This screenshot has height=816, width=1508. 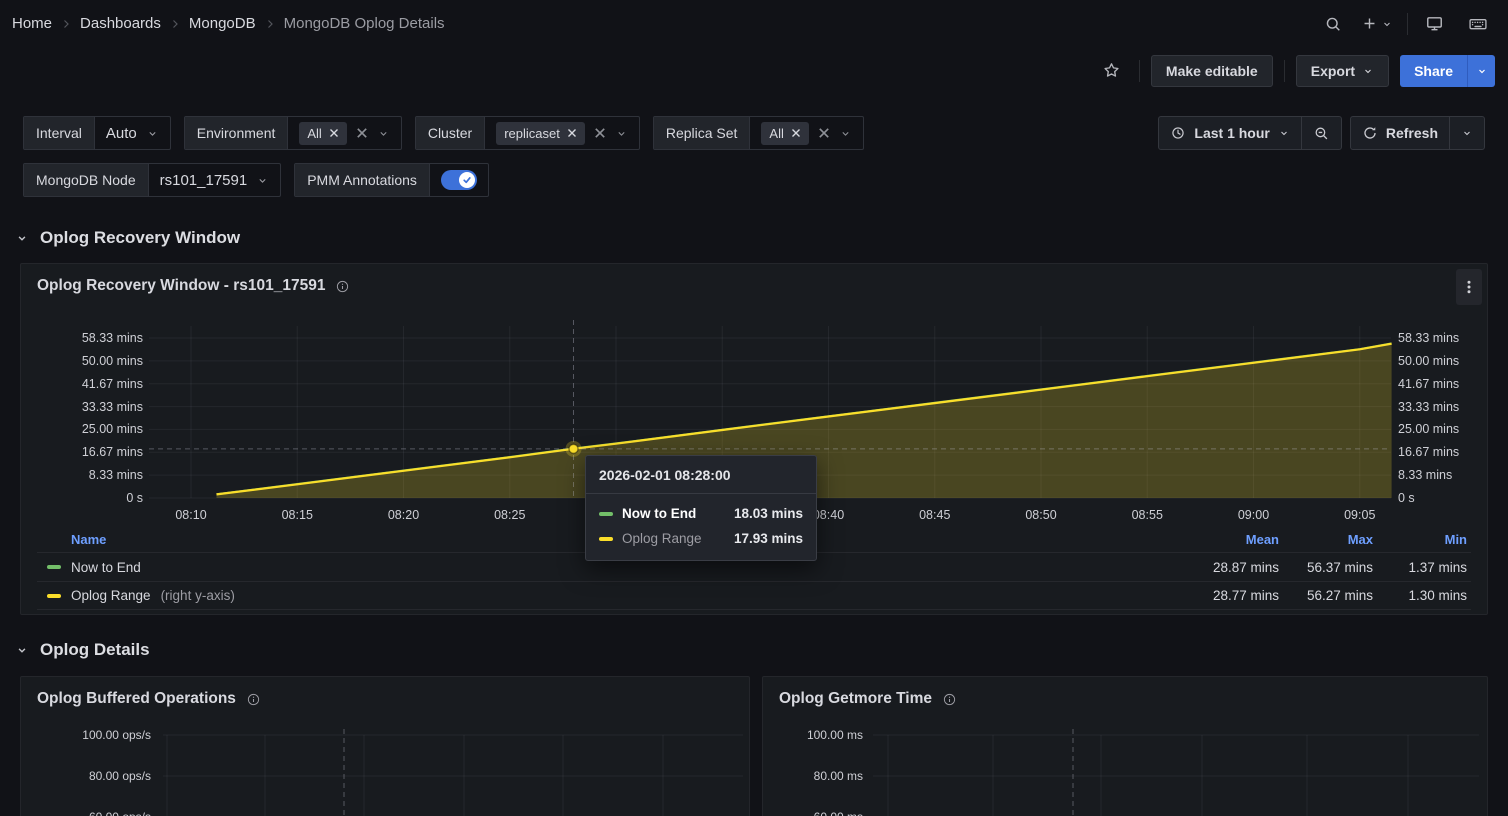 I want to click on panel-title: Oplog Getmore Time, so click(x=856, y=698).